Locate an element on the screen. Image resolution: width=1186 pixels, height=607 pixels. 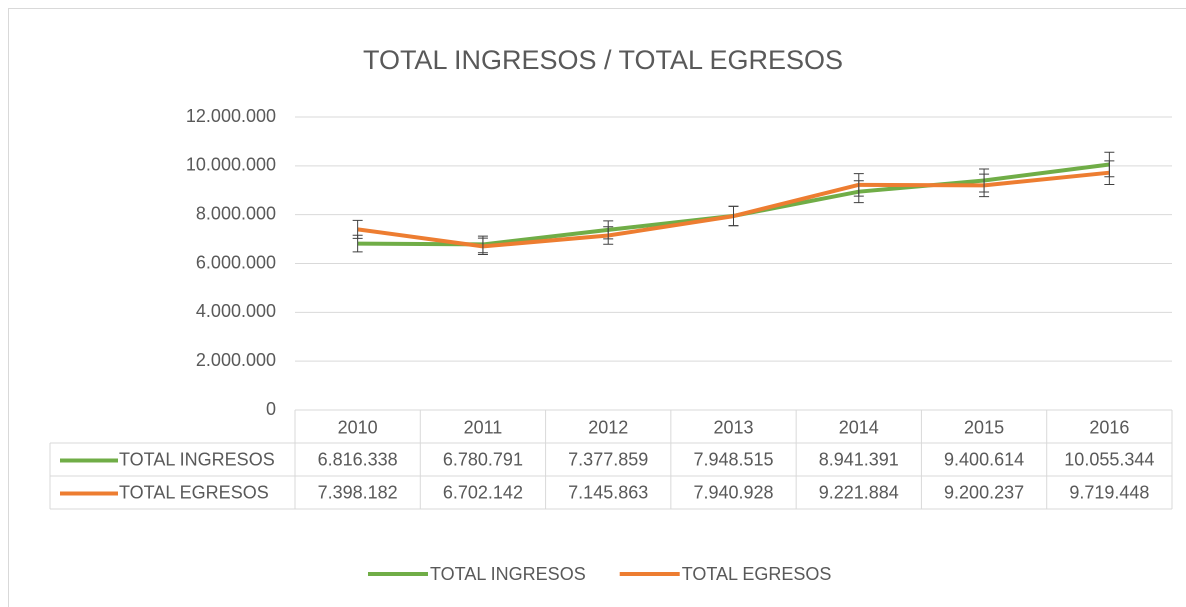
table-value: 7.398.182 is located at coordinates (358, 492).